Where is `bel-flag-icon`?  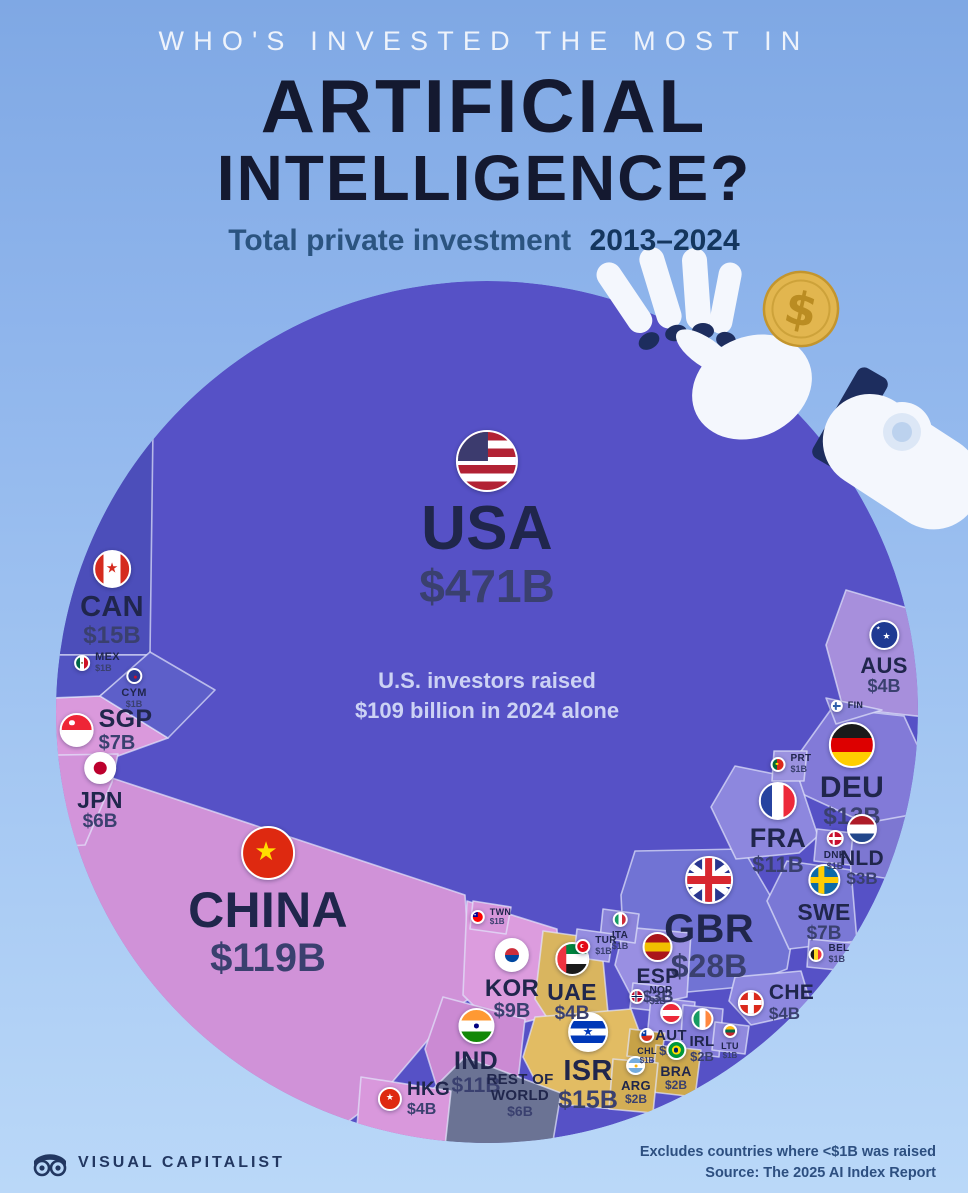
bel-flag-icon is located at coordinates (816, 954).